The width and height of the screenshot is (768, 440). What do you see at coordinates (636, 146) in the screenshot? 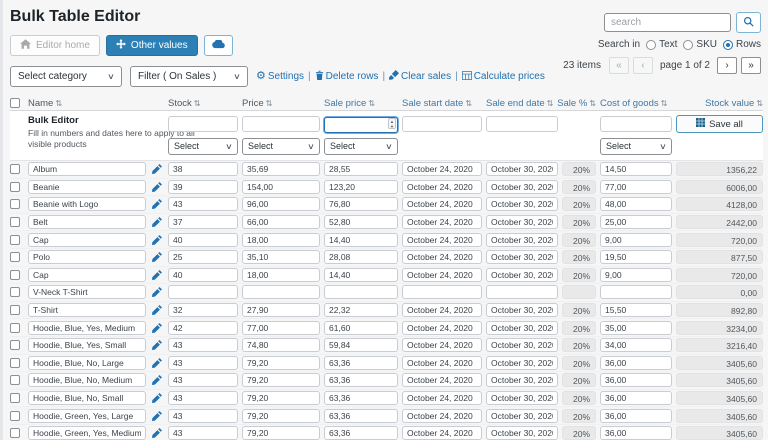
I see `bulk-cost-select: Select ∨` at bounding box center [636, 146].